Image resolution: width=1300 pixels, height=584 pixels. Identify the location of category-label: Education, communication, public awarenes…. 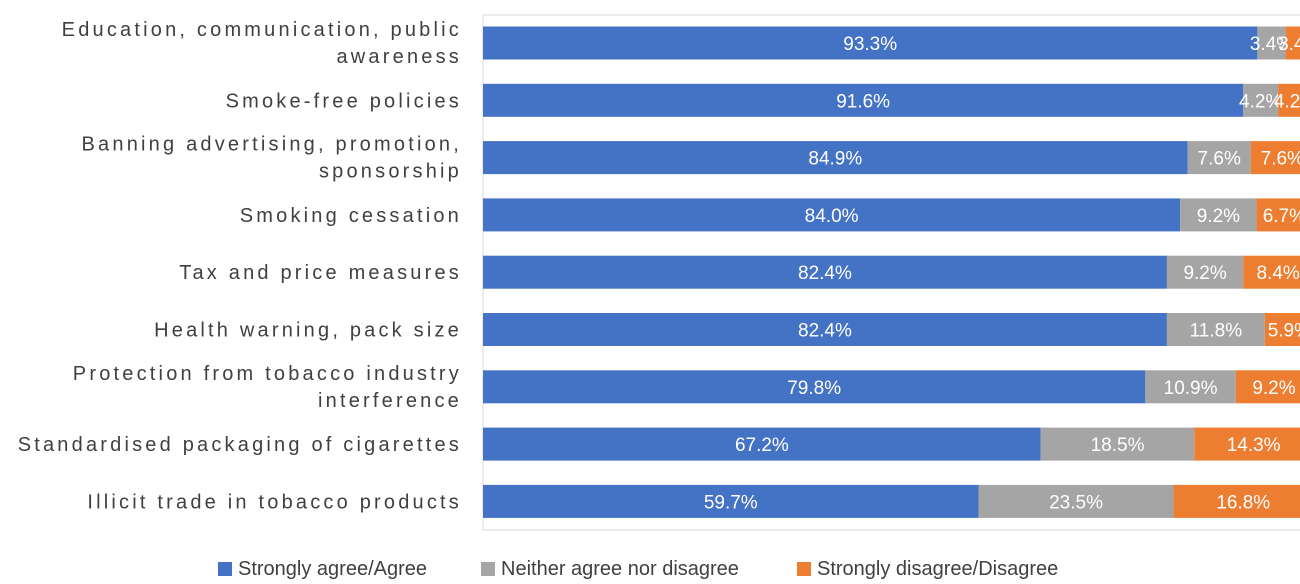
(262, 43).